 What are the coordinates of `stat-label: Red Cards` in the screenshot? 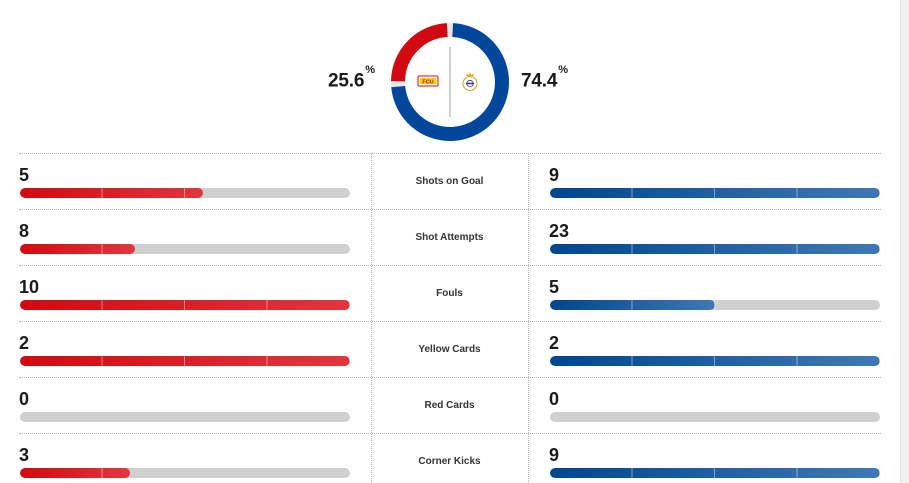 It's located at (449, 405).